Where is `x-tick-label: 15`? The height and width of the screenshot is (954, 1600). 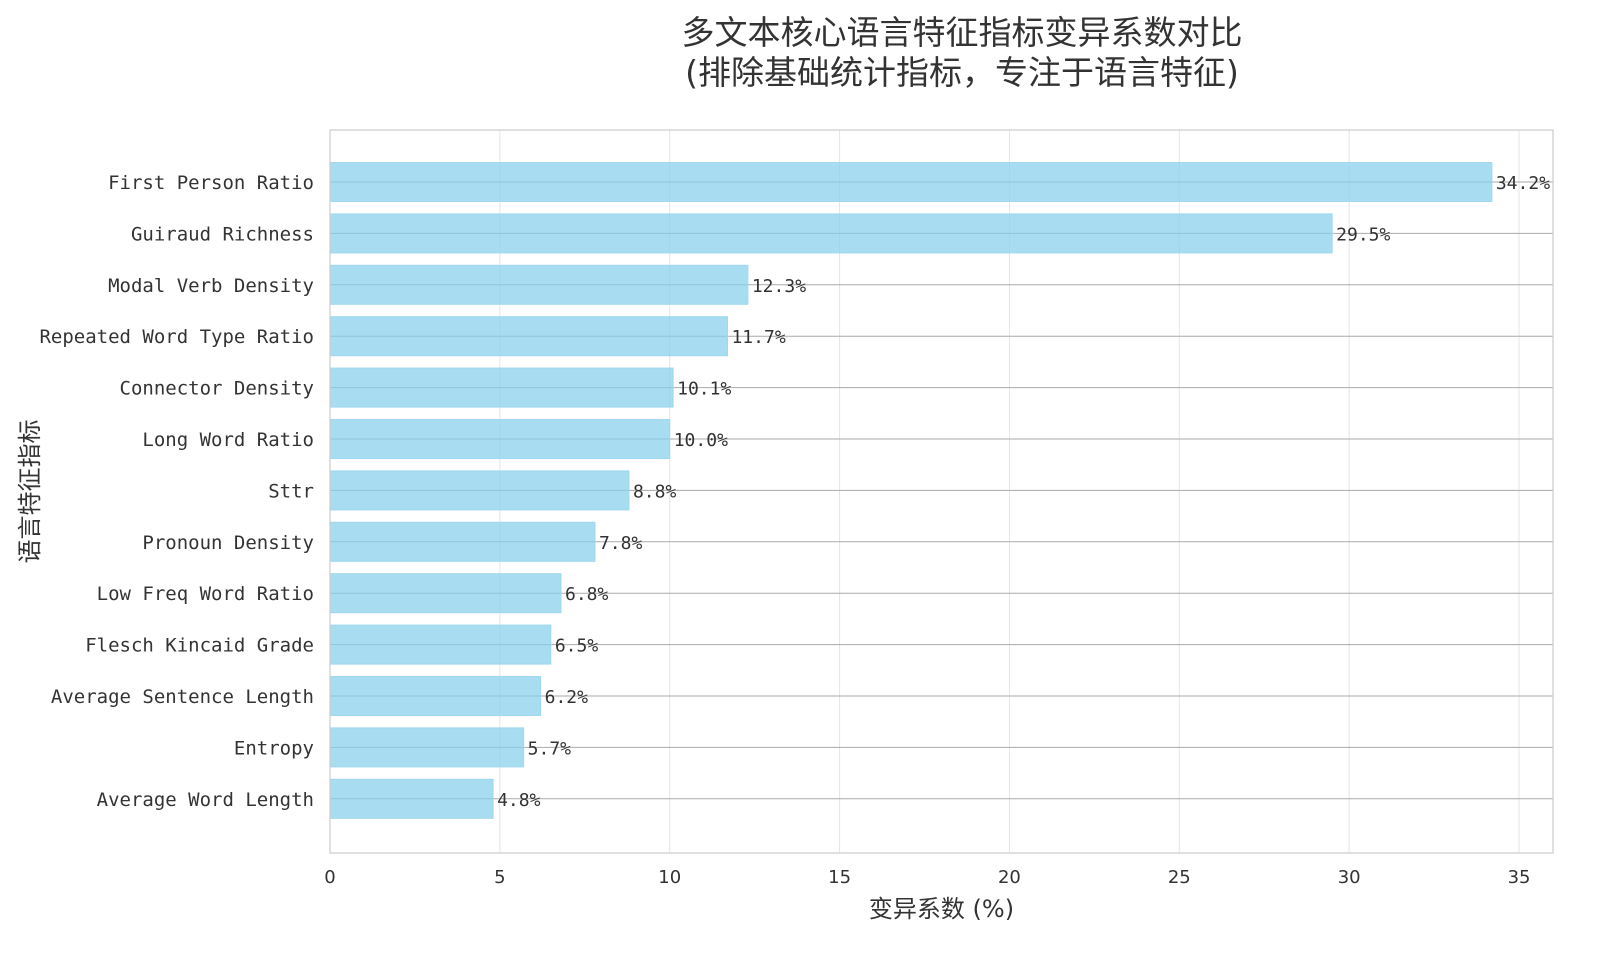 x-tick-label: 15 is located at coordinates (839, 877).